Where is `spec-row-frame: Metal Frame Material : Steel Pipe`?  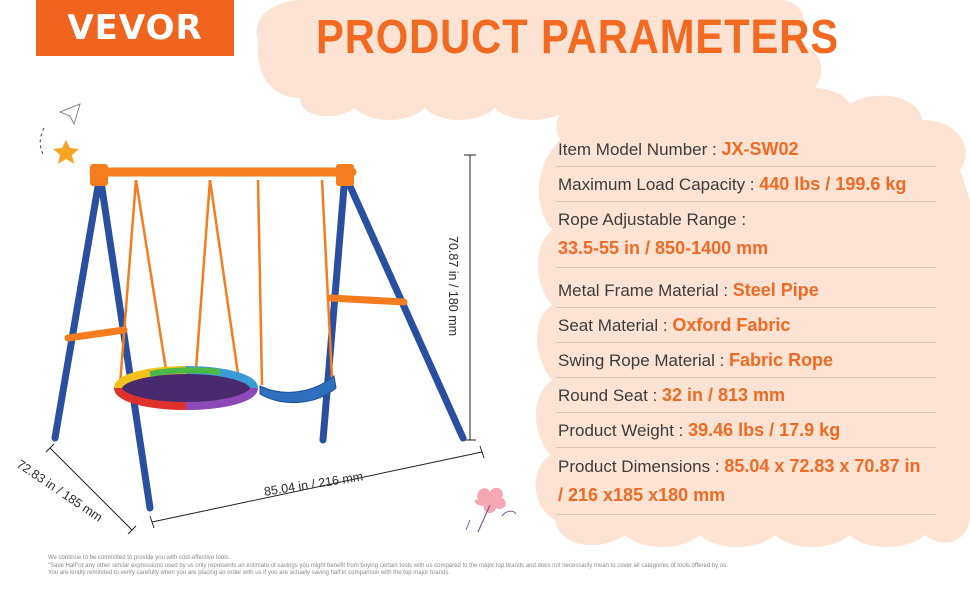
spec-row-frame: Metal Frame Material : Steel Pipe is located at coordinates (746, 288).